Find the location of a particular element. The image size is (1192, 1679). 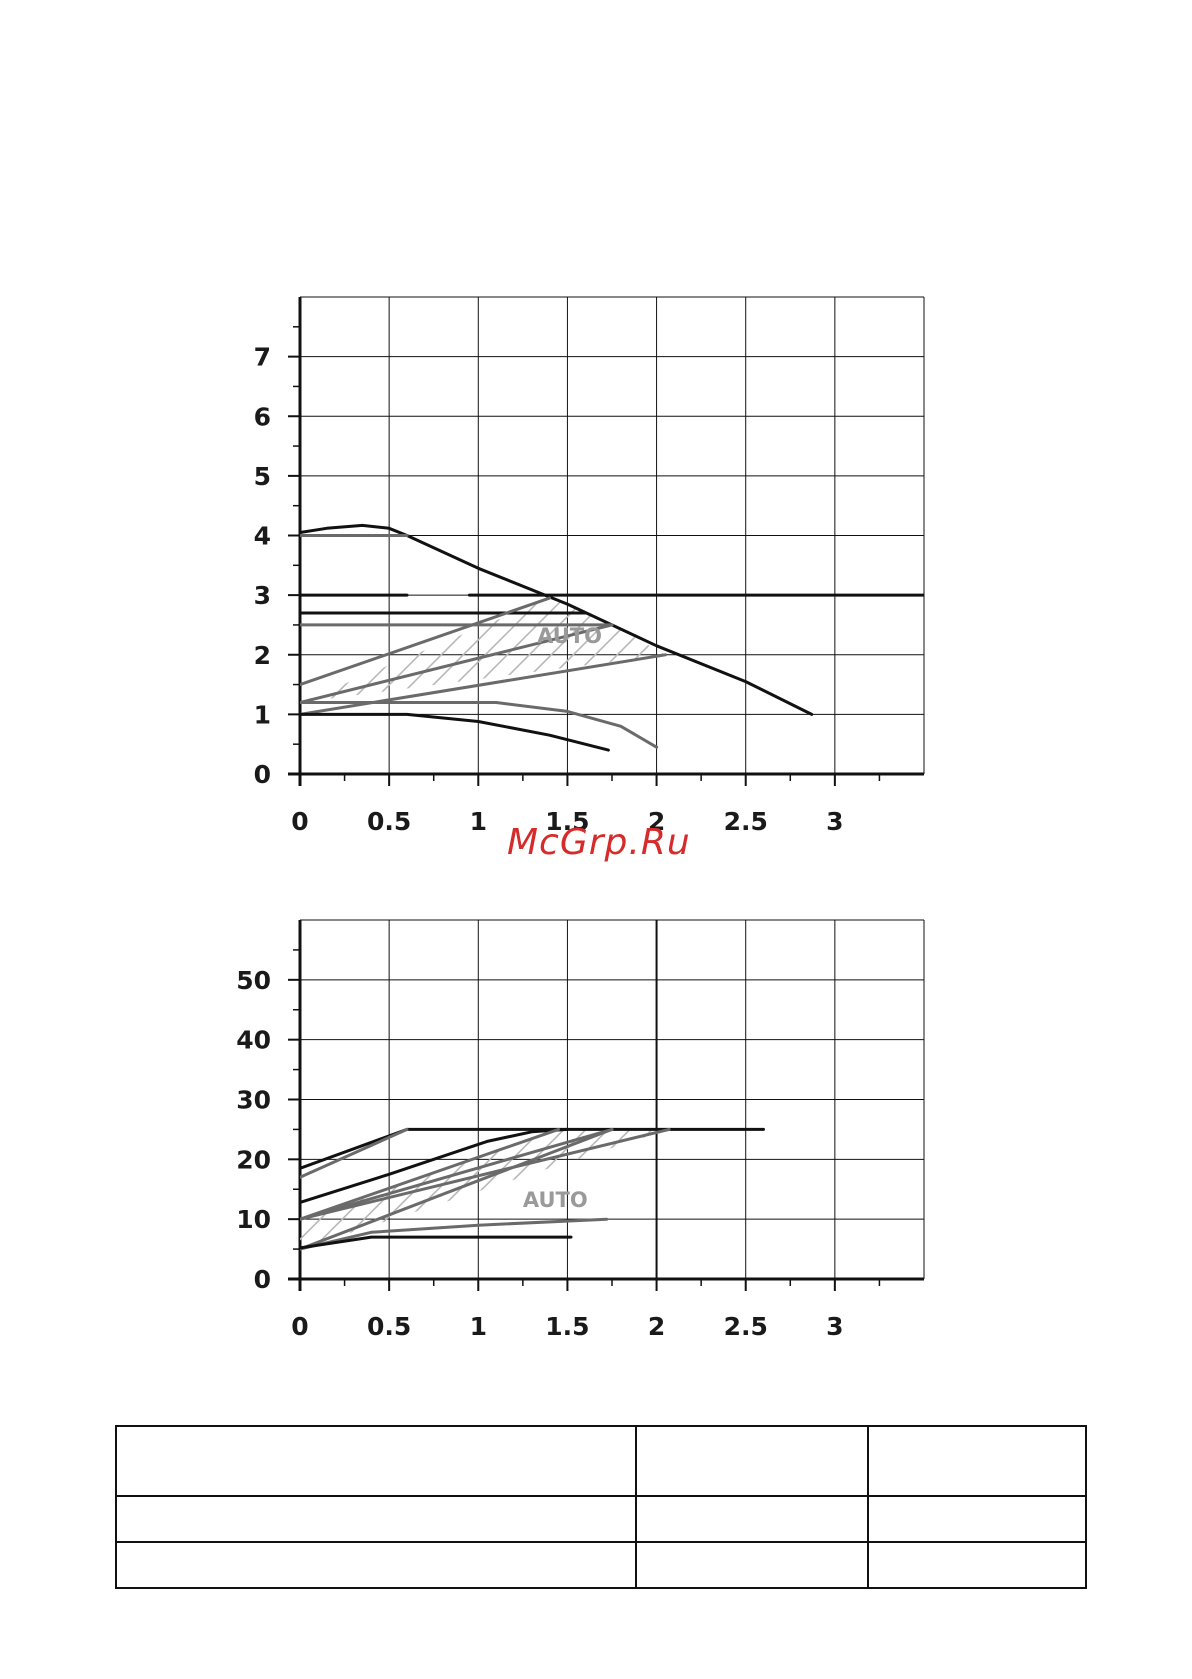

y-tick-label: 4 is located at coordinates (262, 536).